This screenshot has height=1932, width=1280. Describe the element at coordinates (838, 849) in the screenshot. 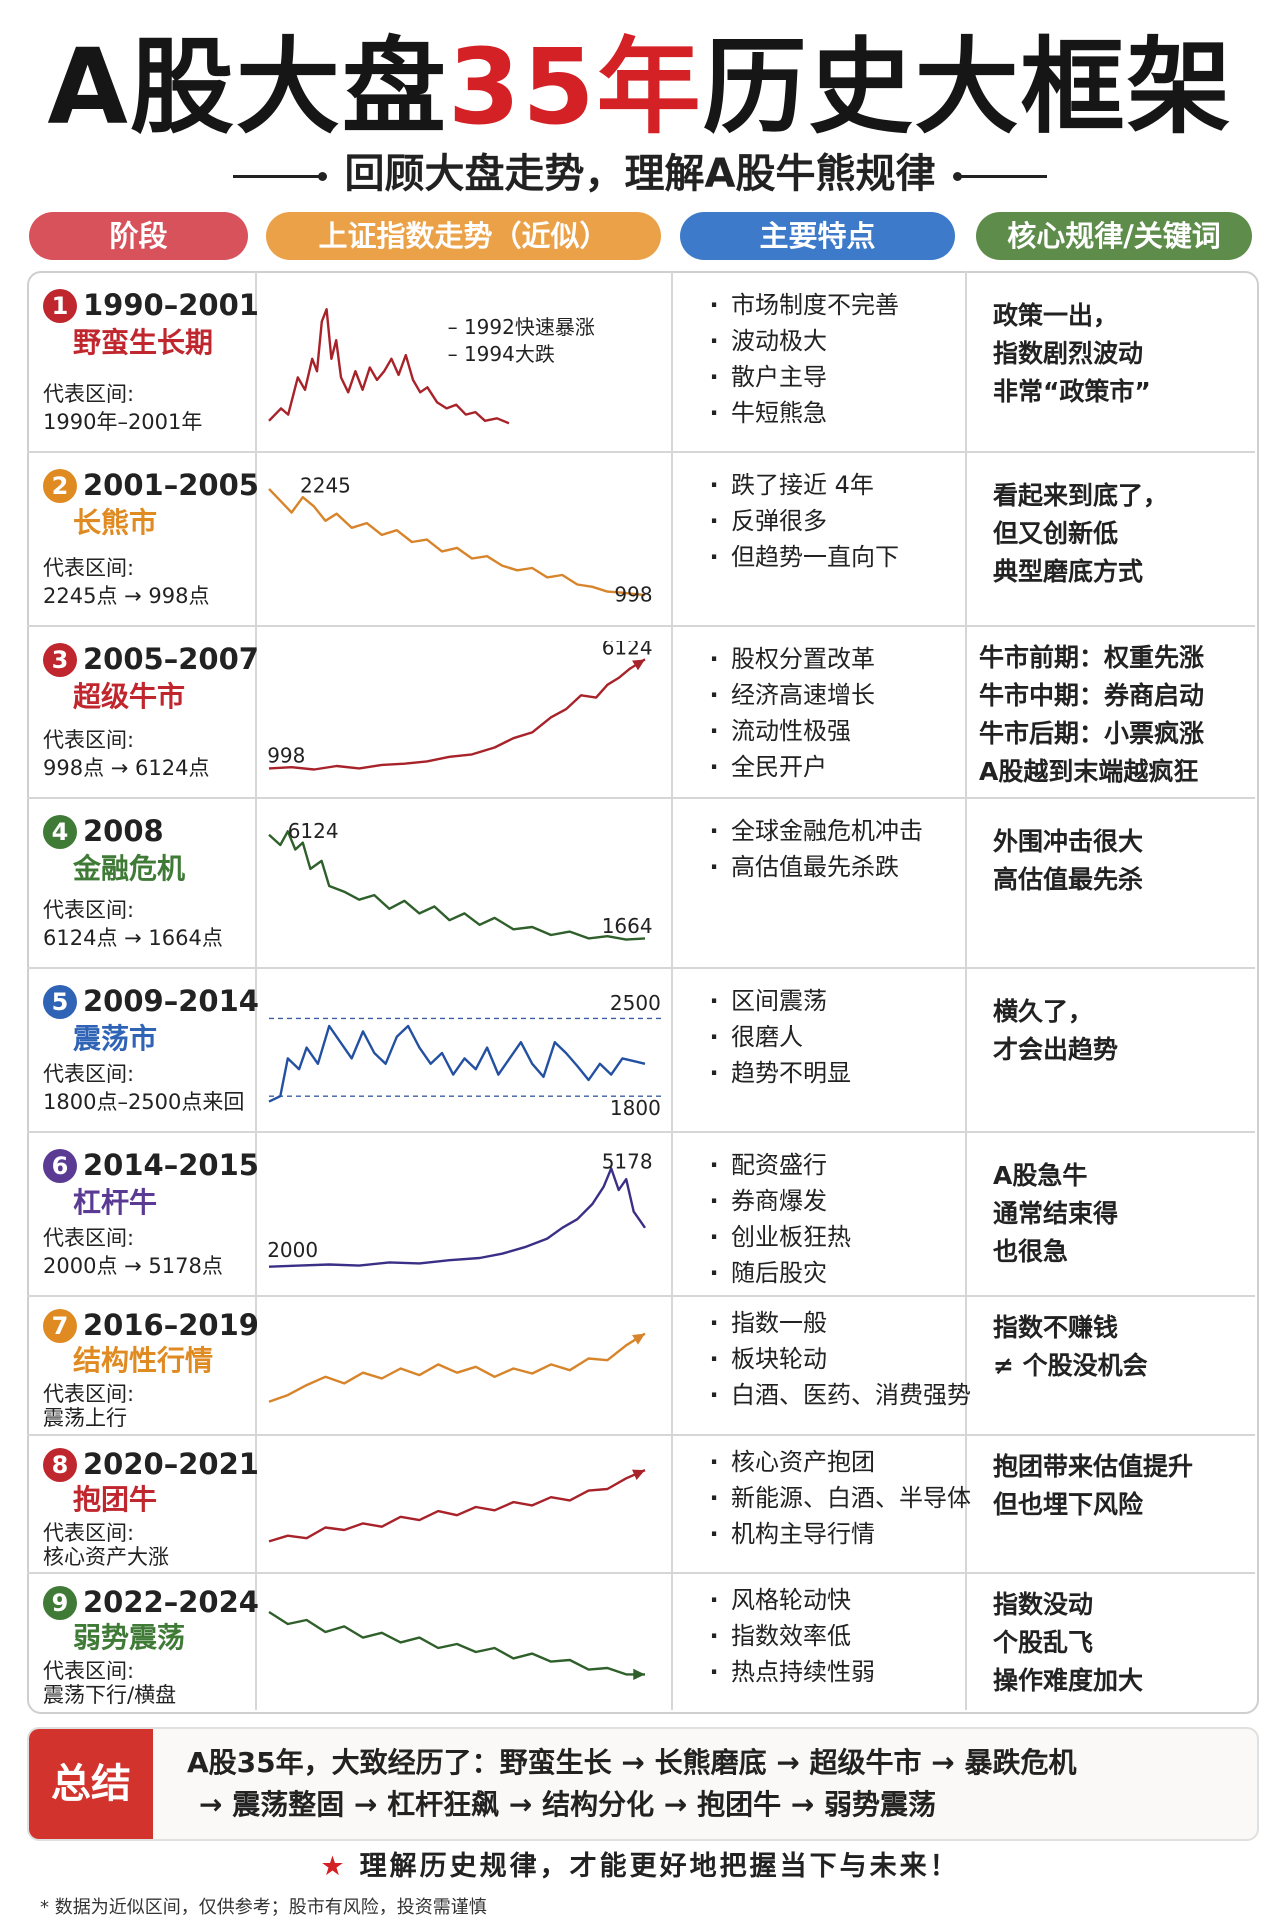

I see `feature-list: 全球金融危机冲击高估值最先杀跌` at that location.